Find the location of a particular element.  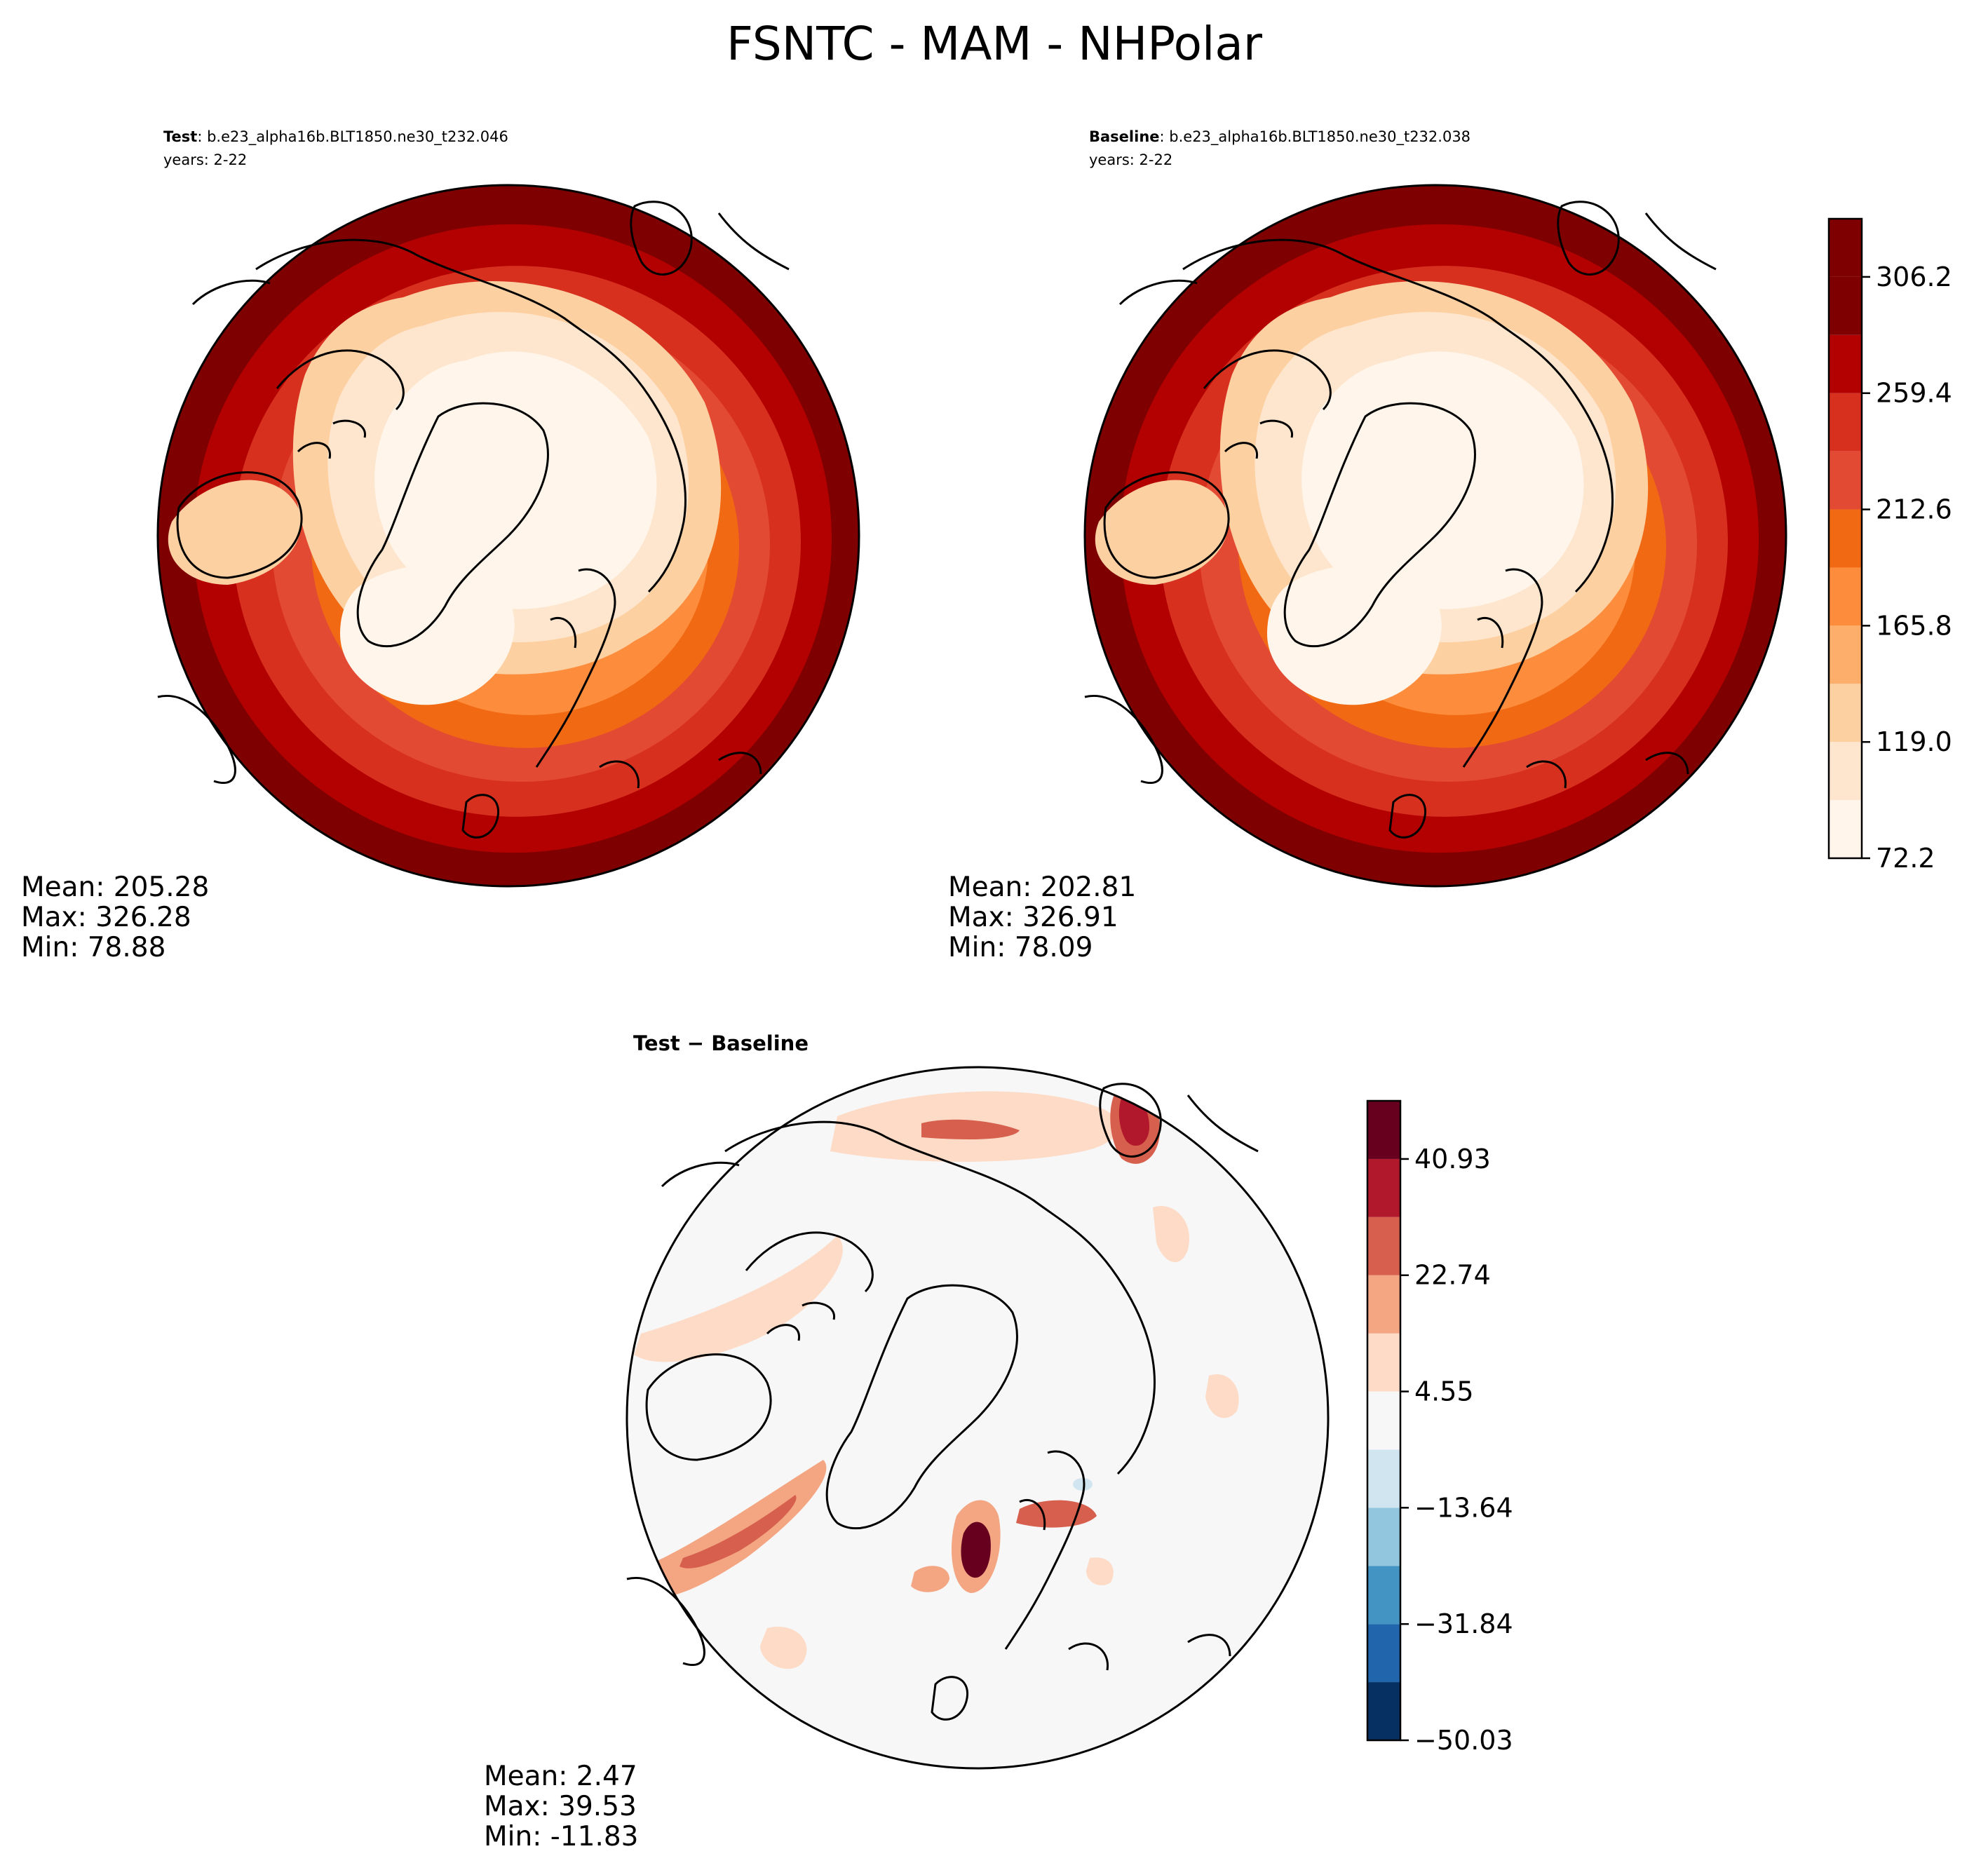

panel-baseline-max: Max: 326.91 is located at coordinates (1033, 917).